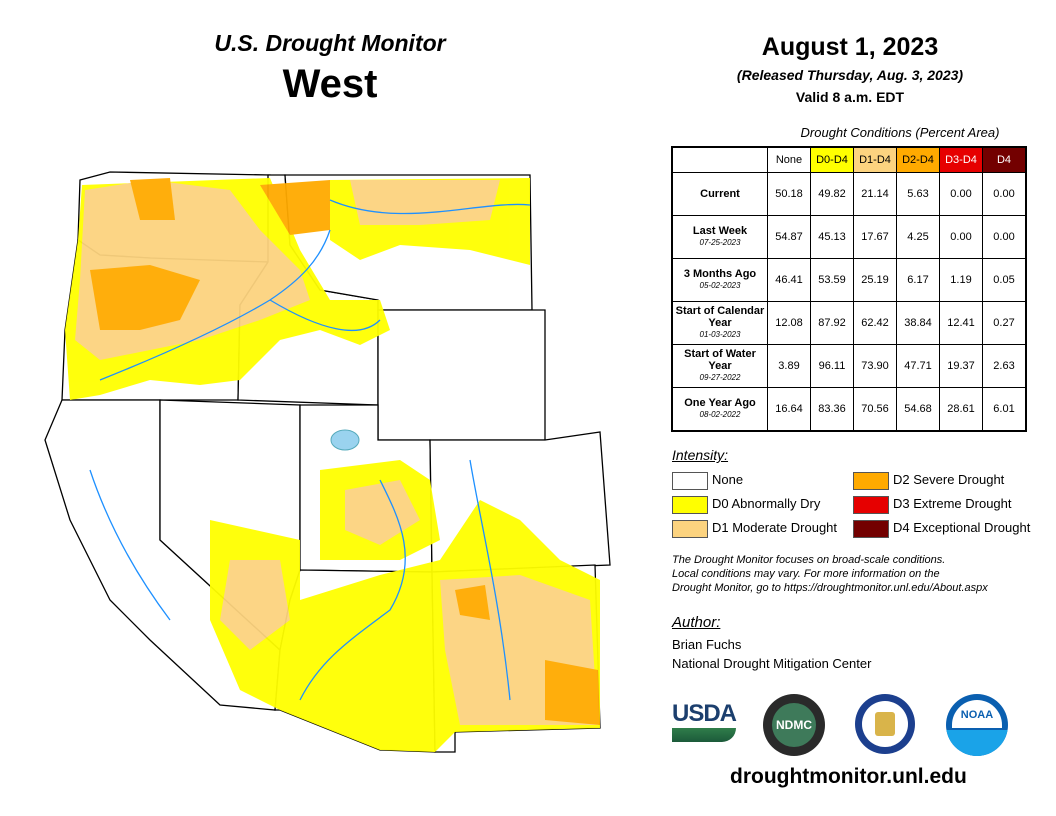 The width and height of the screenshot is (1056, 816). I want to click on region-title: West, so click(330, 84).